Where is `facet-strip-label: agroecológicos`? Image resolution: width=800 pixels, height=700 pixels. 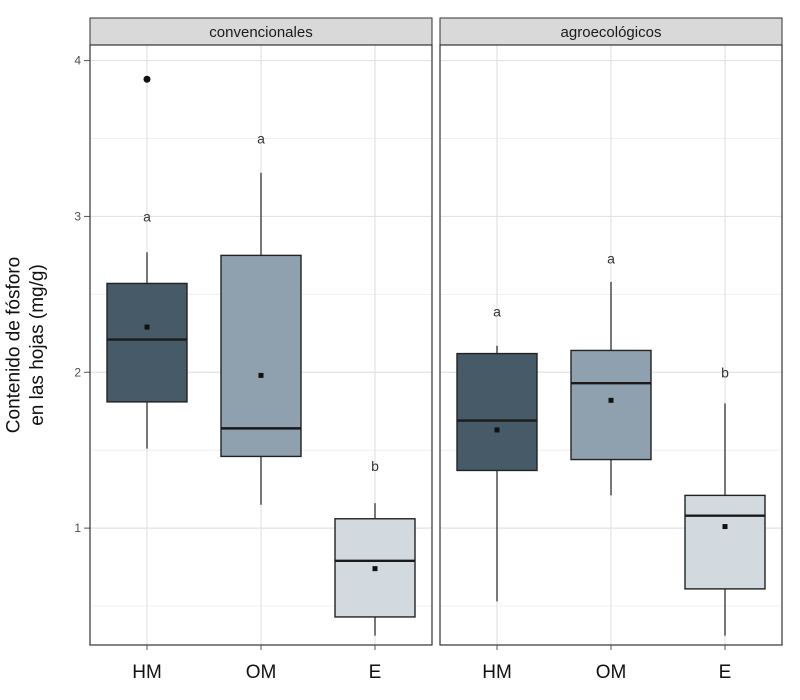 facet-strip-label: agroecológicos is located at coordinates (611, 32).